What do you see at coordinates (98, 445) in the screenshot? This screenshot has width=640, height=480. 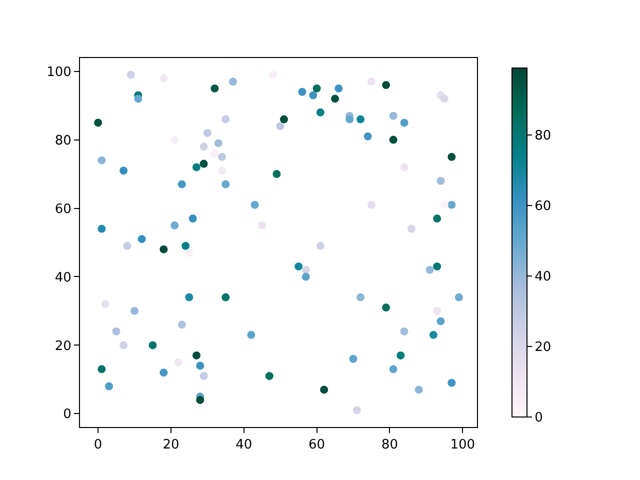 I see `x-tick-label: 0` at bounding box center [98, 445].